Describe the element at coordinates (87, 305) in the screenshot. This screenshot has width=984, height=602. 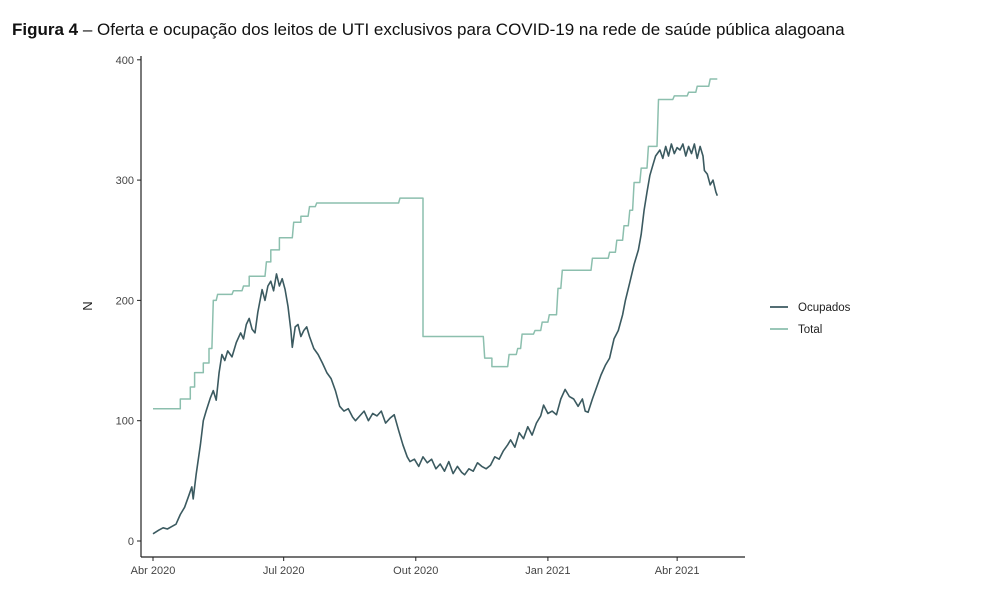
I see `y-axis-label: N` at that location.